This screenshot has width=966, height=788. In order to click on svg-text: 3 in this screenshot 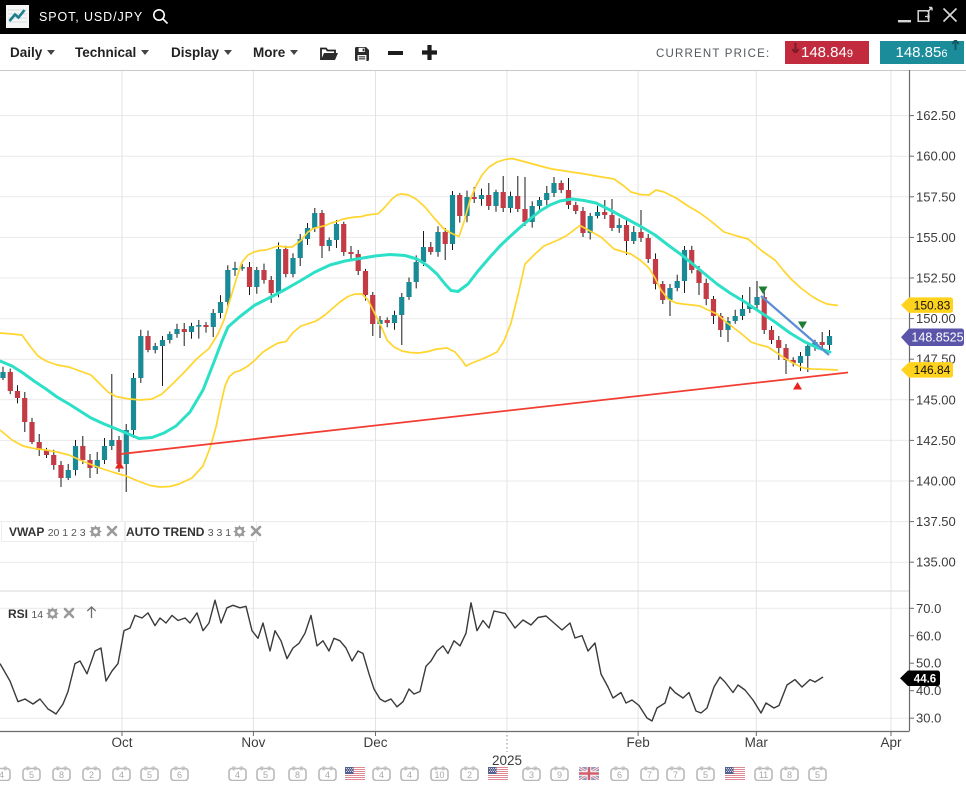, I will do `click(531, 775)`.